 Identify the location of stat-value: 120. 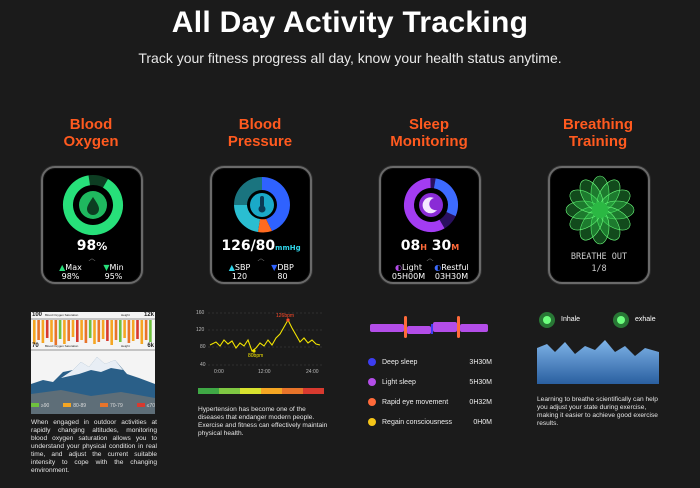
(239, 276).